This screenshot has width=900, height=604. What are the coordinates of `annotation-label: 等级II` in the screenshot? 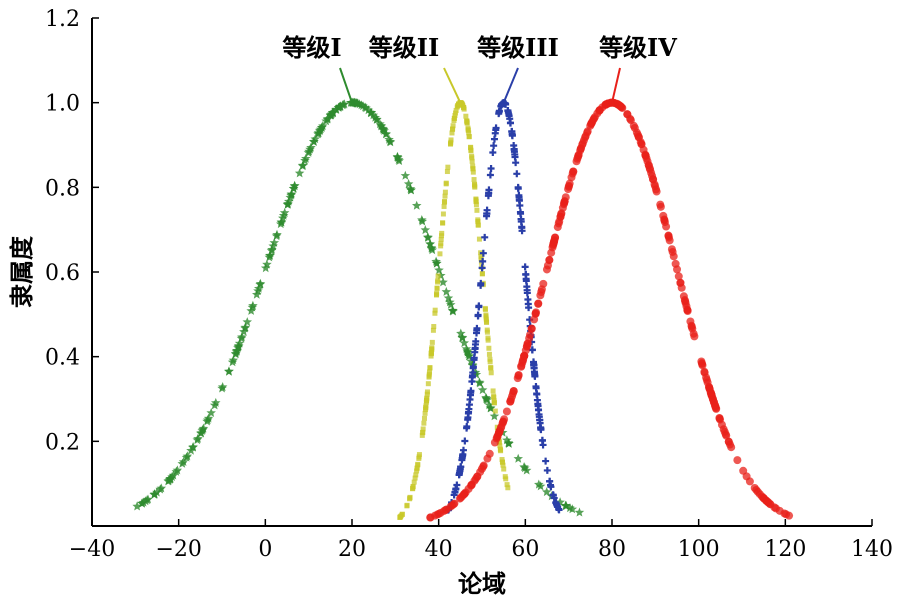 It's located at (404, 47).